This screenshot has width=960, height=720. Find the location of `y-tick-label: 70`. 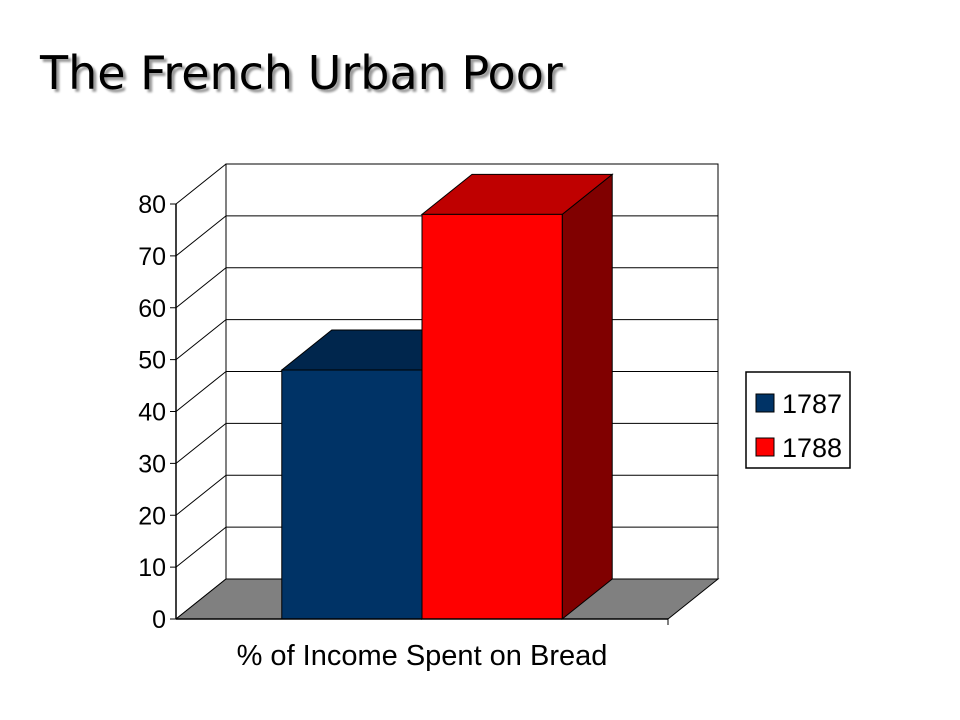

y-tick-label: 70 is located at coordinates (152, 257).